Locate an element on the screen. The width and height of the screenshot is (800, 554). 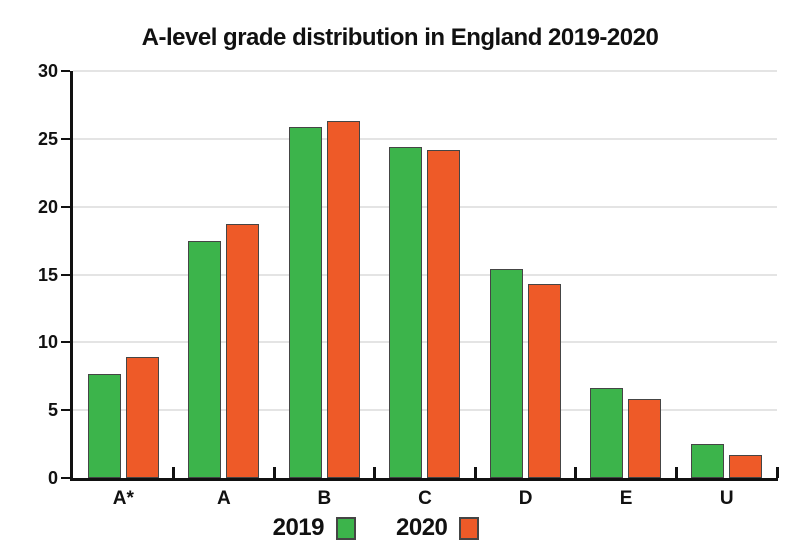
bar-2020-A is located at coordinates (243, 351).